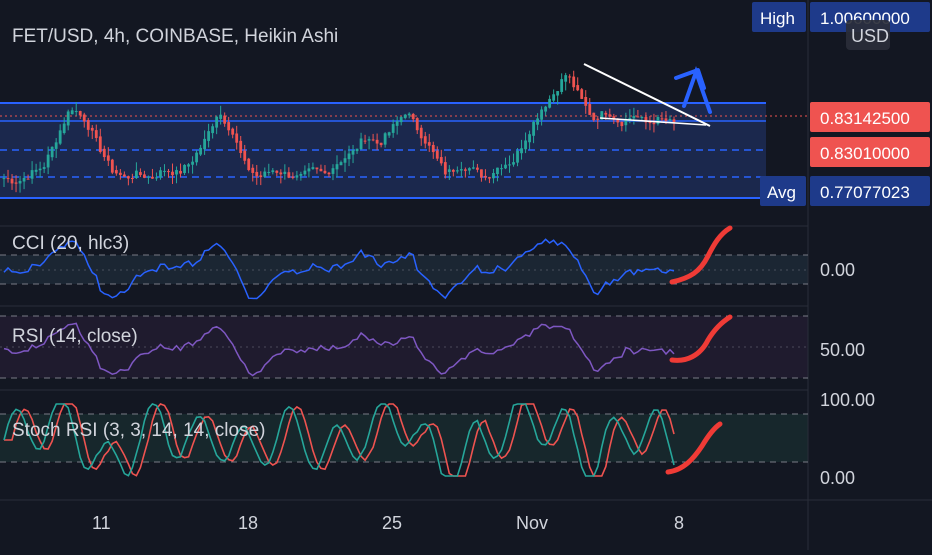 This screenshot has height=555, width=932. Describe the element at coordinates (248, 523) in the screenshot. I see `x-tick-label: 18` at that location.